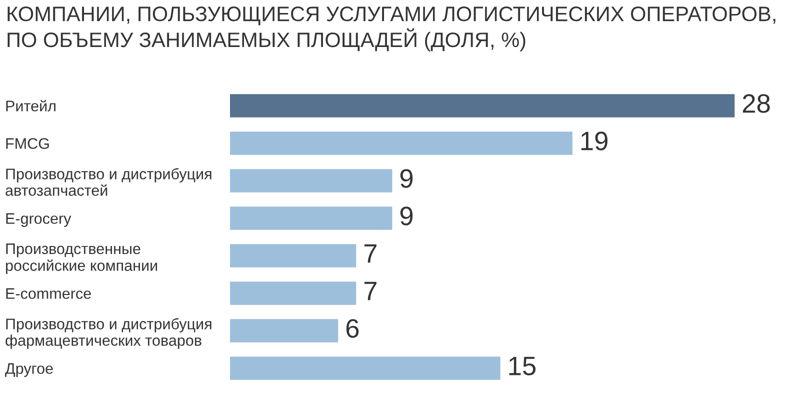 Image resolution: width=800 pixels, height=397 pixels. I want to click on y-tick-label: Производственные российские компании, so click(82, 259).